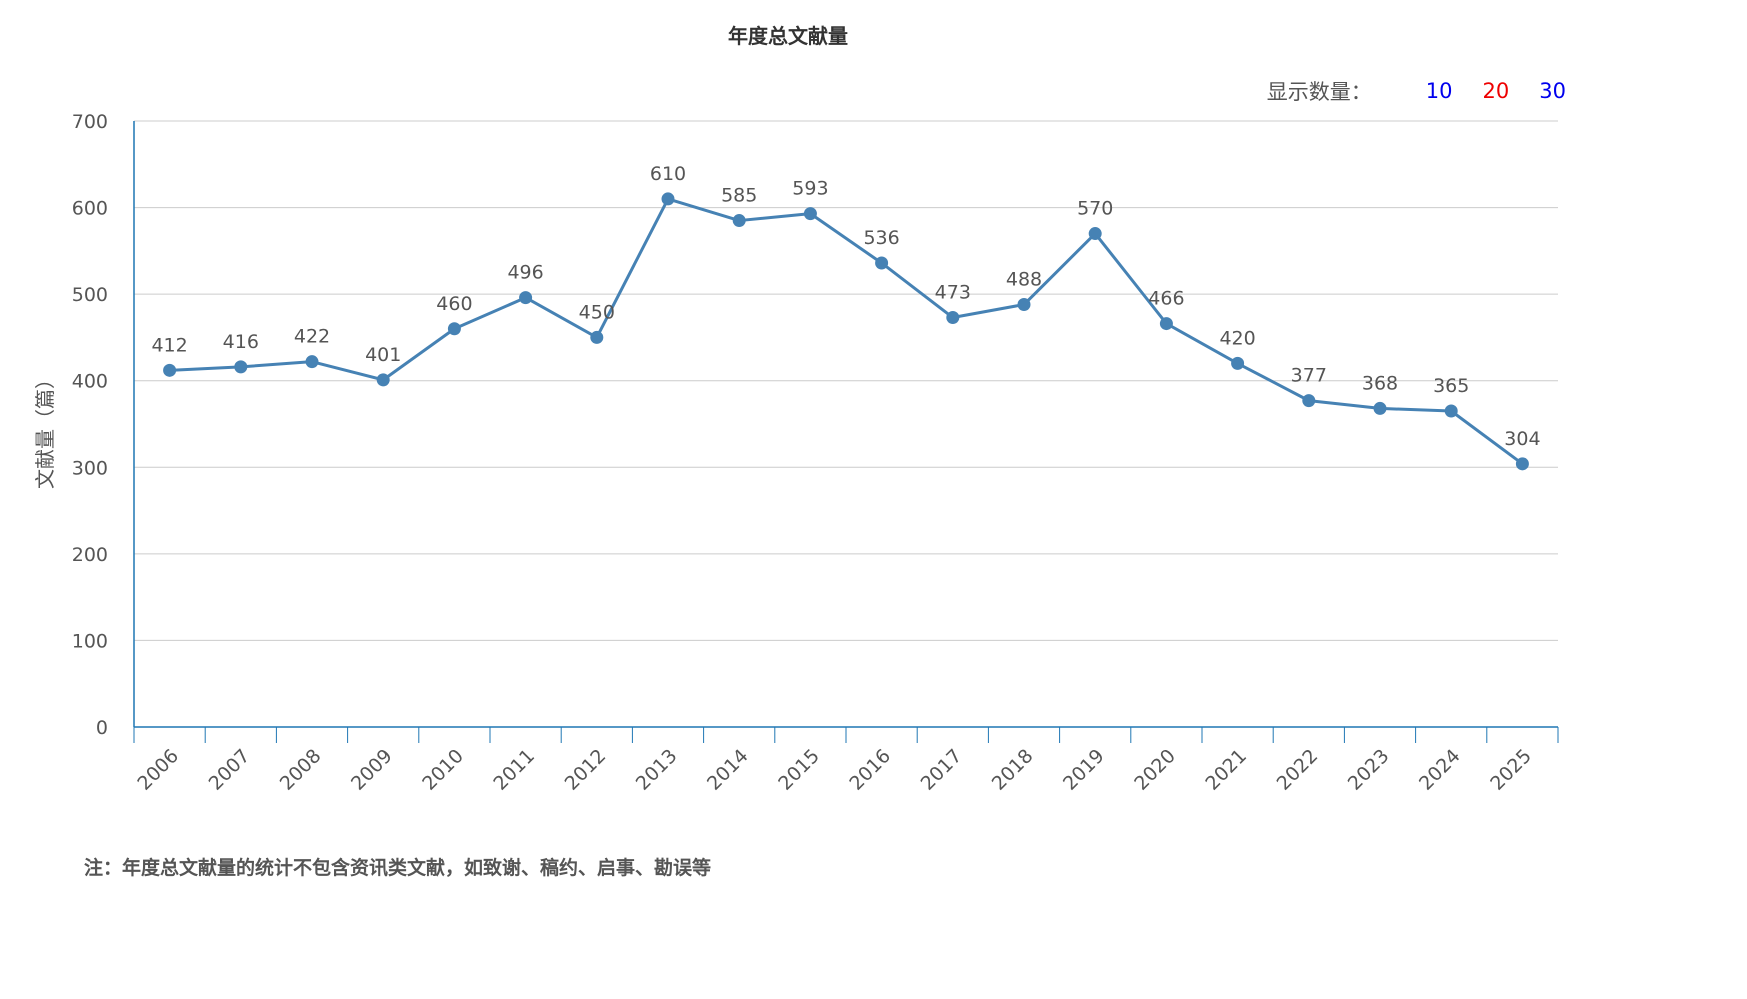  I want to click on display-count-label: 显示数量：, so click(1319, 92).